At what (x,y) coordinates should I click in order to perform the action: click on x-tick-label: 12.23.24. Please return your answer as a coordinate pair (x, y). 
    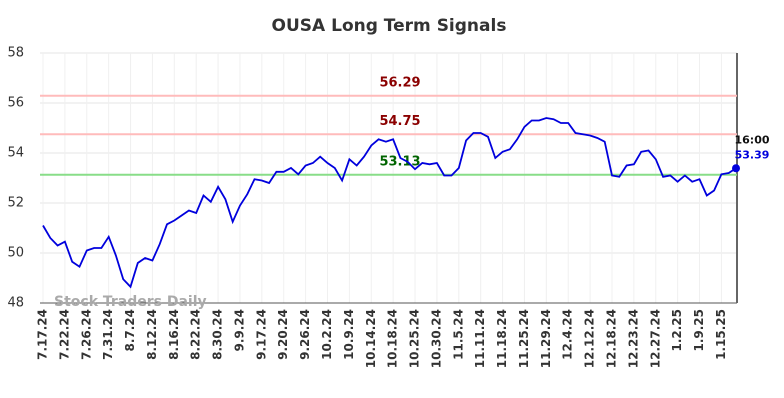
    Looking at the image, I should click on (633, 338).